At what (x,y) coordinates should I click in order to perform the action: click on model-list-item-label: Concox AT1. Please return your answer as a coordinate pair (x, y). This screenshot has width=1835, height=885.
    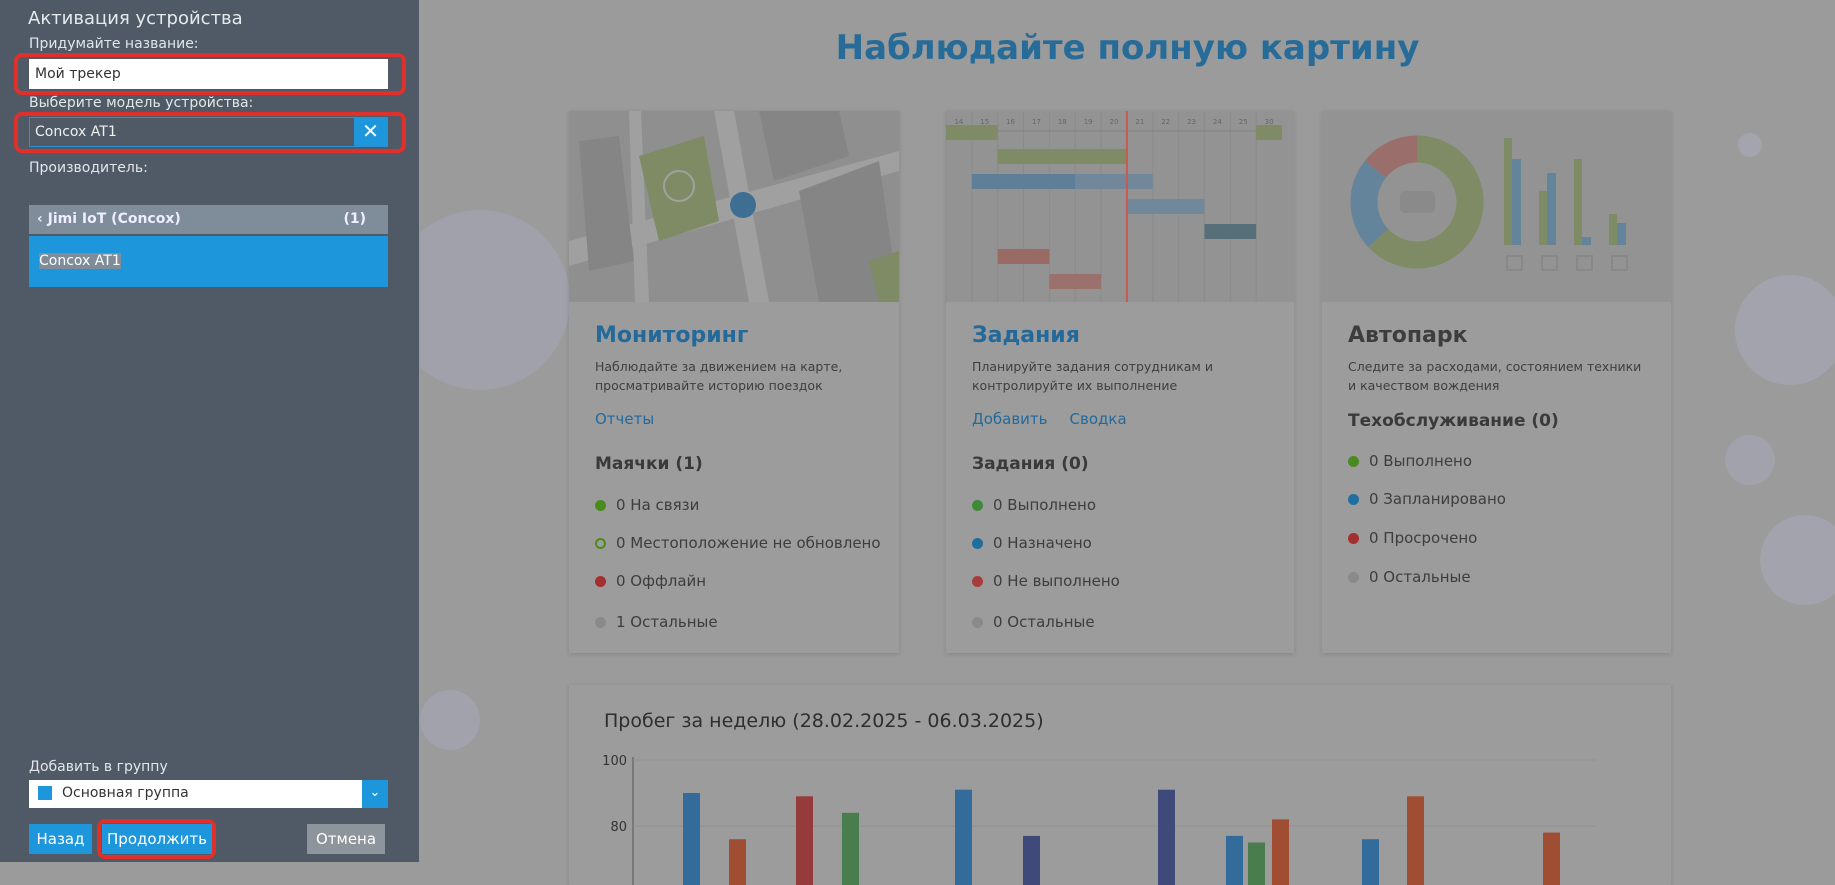
    Looking at the image, I should click on (80, 261).